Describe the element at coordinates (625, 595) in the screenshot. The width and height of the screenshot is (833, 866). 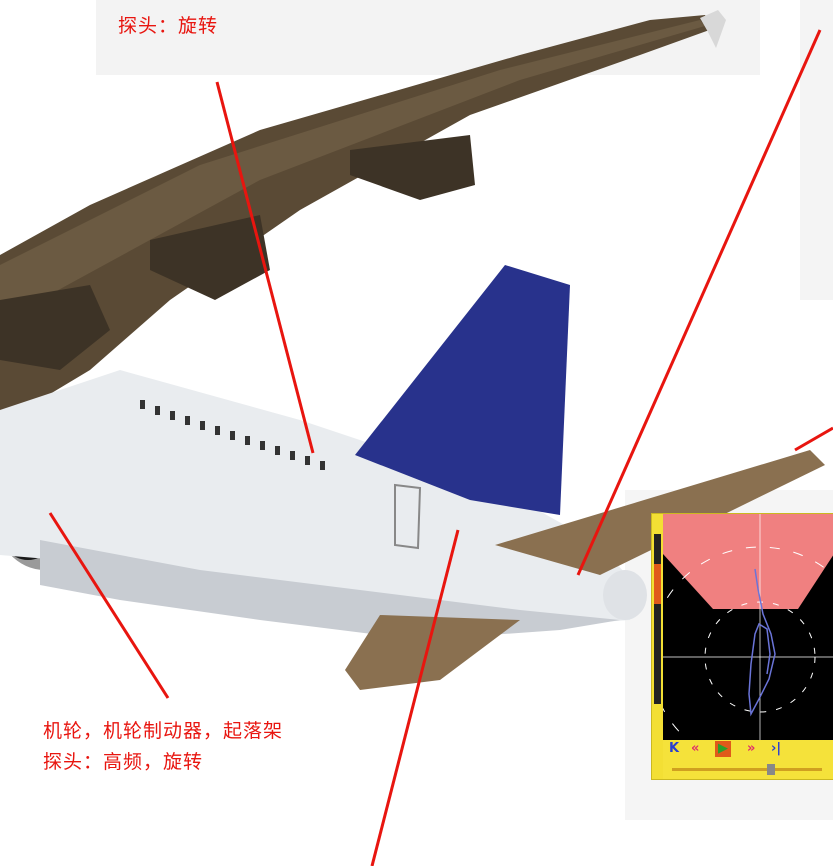
I see `tail-cone` at that location.